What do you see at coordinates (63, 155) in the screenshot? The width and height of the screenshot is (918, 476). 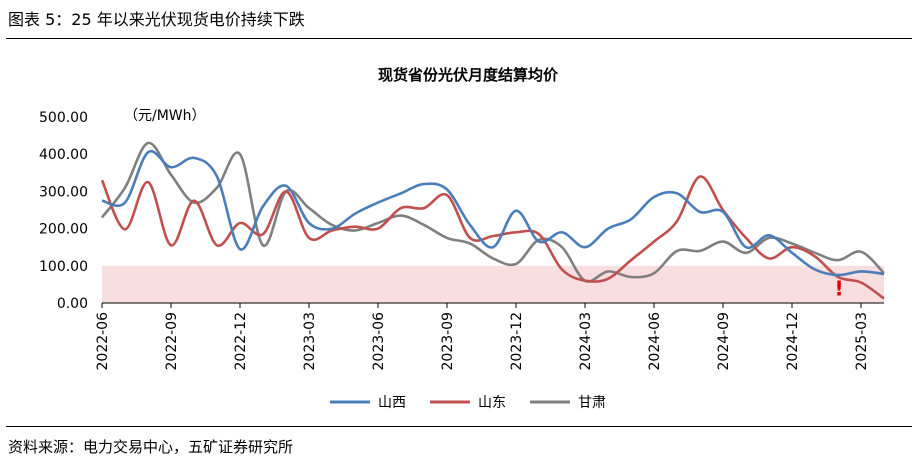 I see `y-tick-label: 400.00` at bounding box center [63, 155].